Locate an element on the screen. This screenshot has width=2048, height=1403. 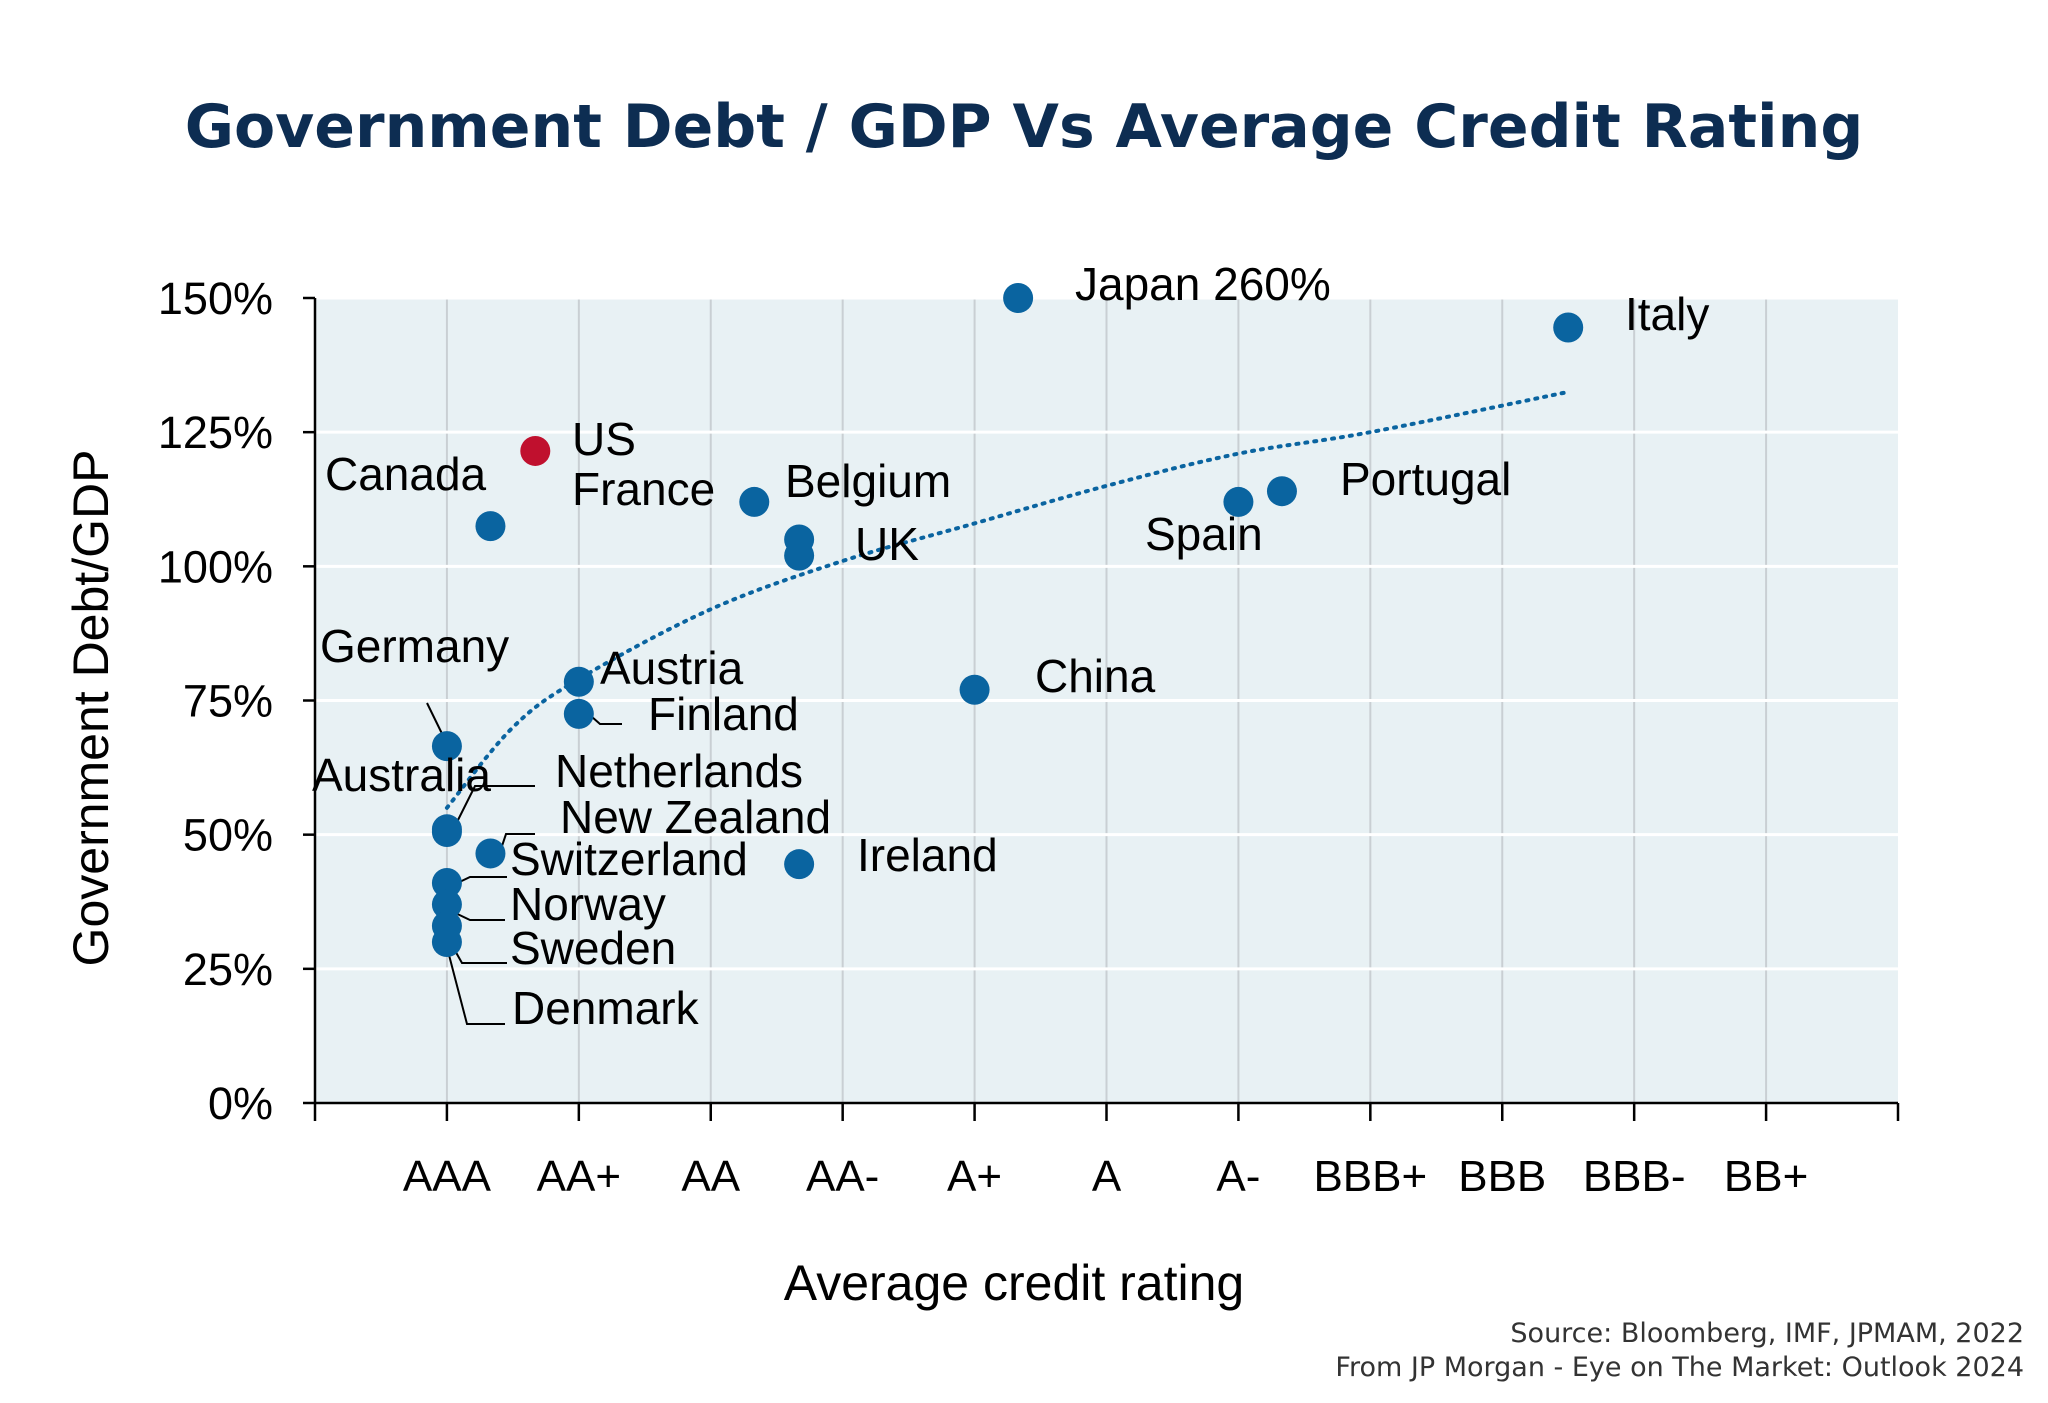
point-label-finland: Finland is located at coordinates (723, 714).